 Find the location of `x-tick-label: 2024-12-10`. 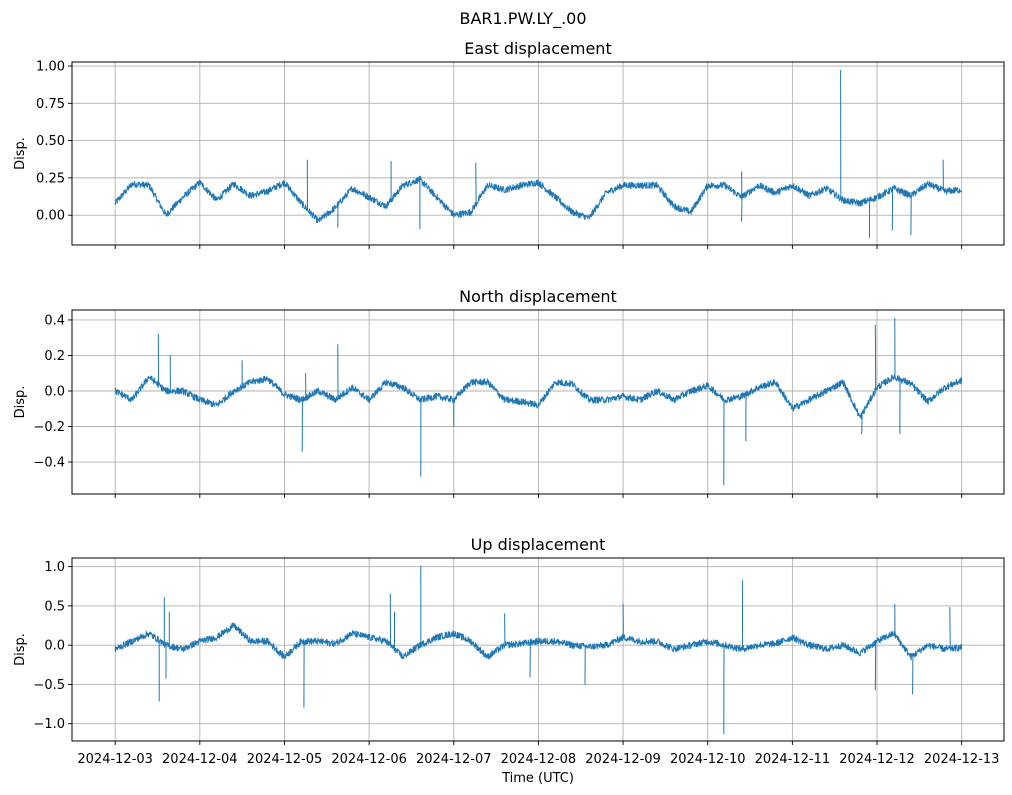

x-tick-label: 2024-12-10 is located at coordinates (708, 759).